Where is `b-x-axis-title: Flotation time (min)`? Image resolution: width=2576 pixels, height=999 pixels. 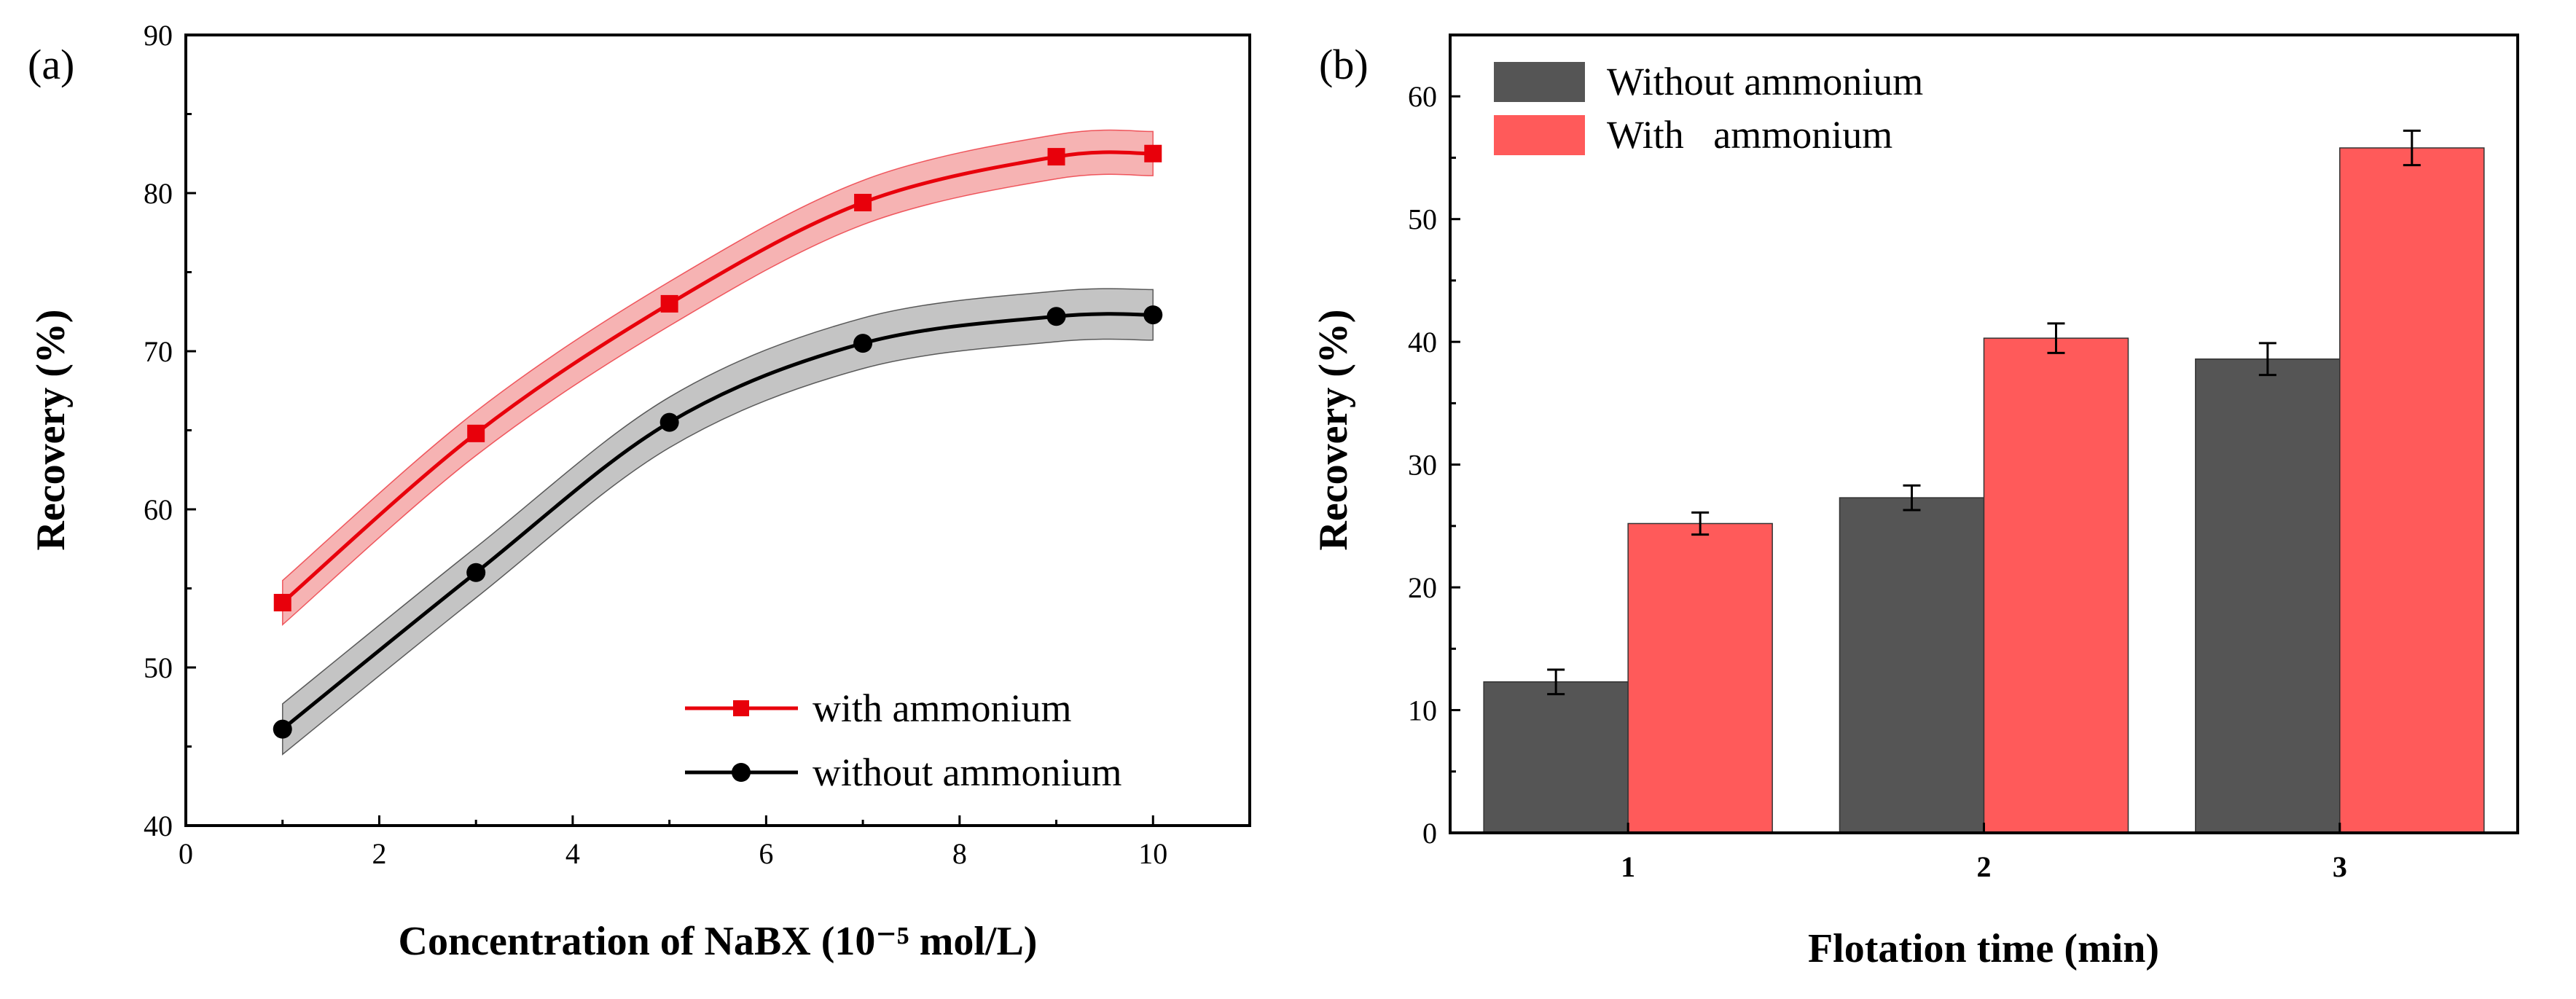 b-x-axis-title: Flotation time (min) is located at coordinates (1983, 949).